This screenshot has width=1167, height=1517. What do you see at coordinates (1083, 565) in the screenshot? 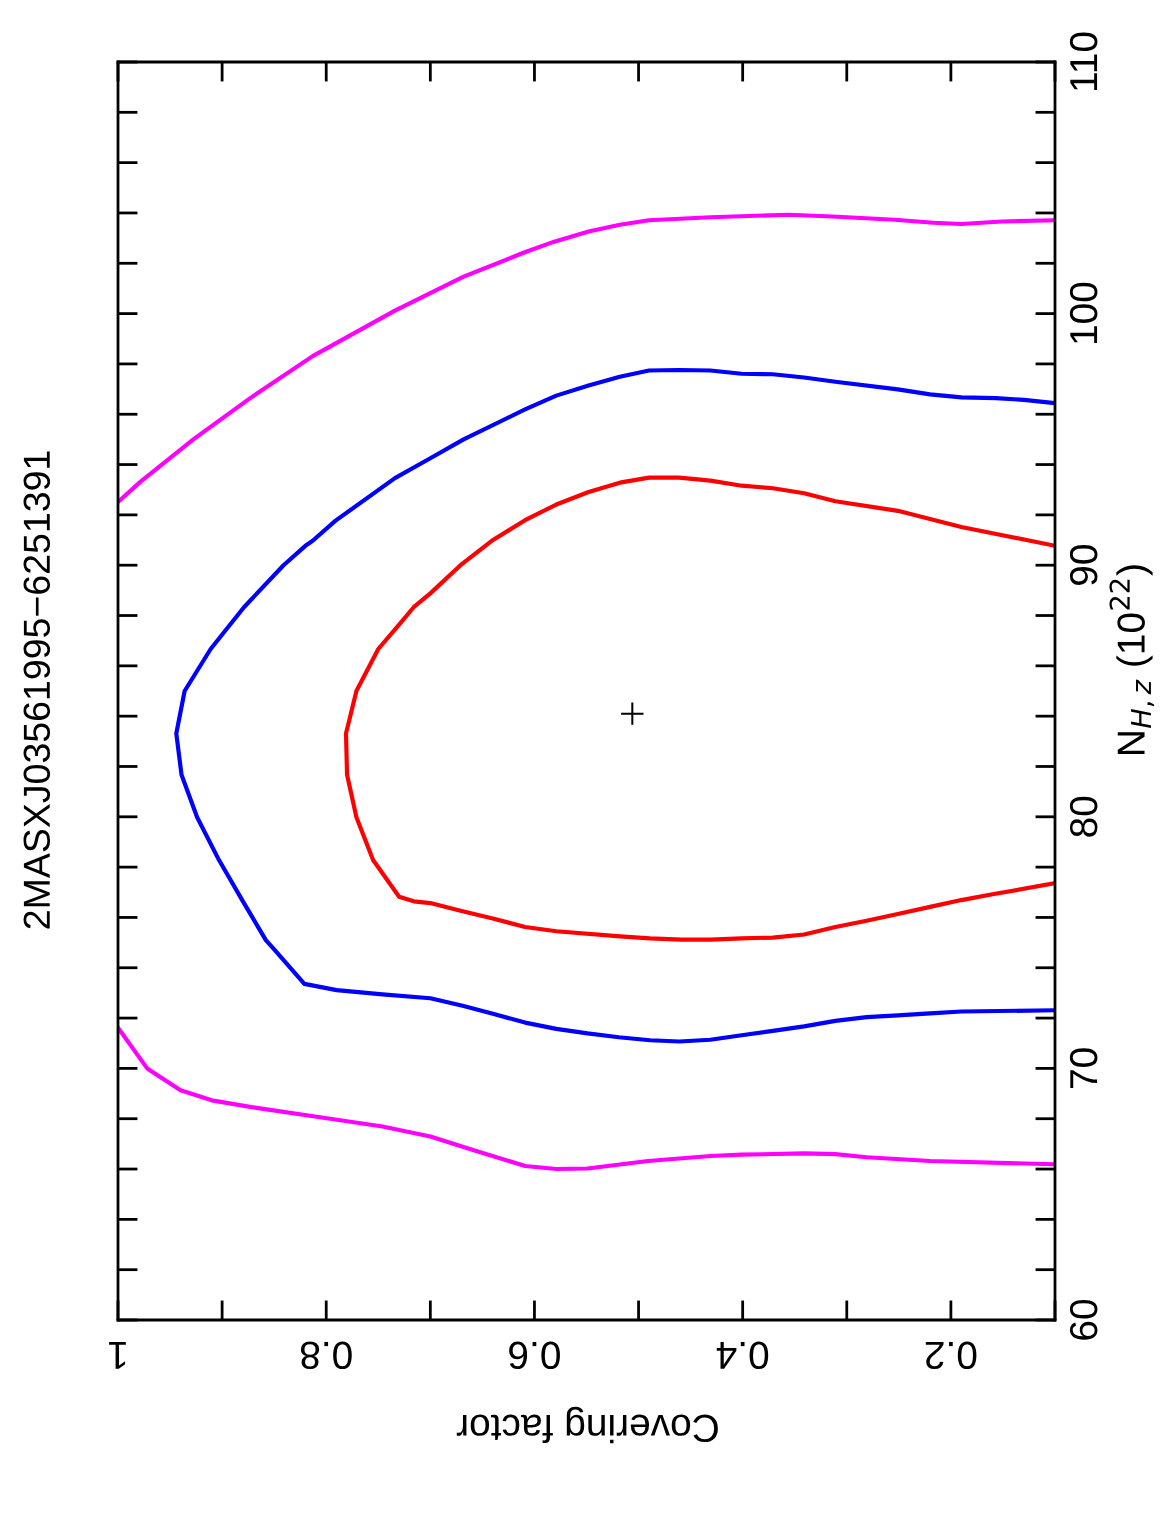
I see `y-tick-label: 90` at bounding box center [1083, 565].